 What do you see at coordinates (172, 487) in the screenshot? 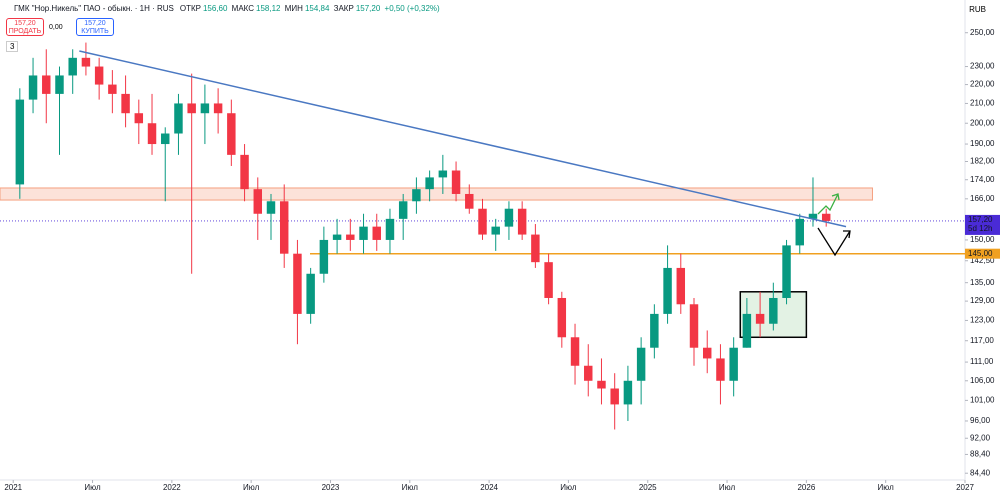
I see `x-tick-label: 2022` at bounding box center [172, 487].